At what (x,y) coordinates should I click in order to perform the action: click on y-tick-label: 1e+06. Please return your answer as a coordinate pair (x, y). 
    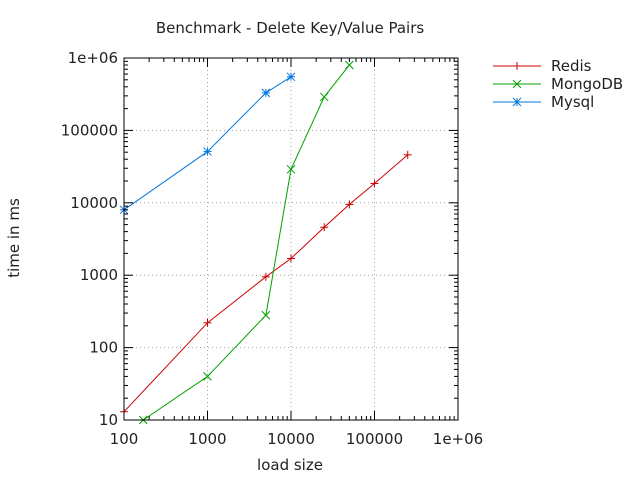
    Looking at the image, I should click on (93, 58).